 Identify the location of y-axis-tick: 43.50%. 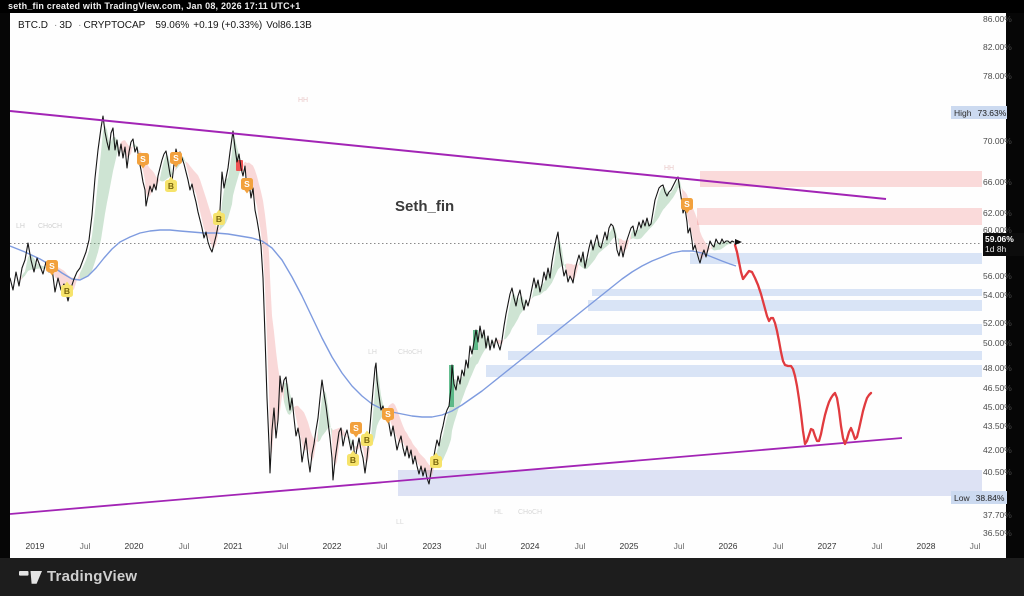
(997, 426).